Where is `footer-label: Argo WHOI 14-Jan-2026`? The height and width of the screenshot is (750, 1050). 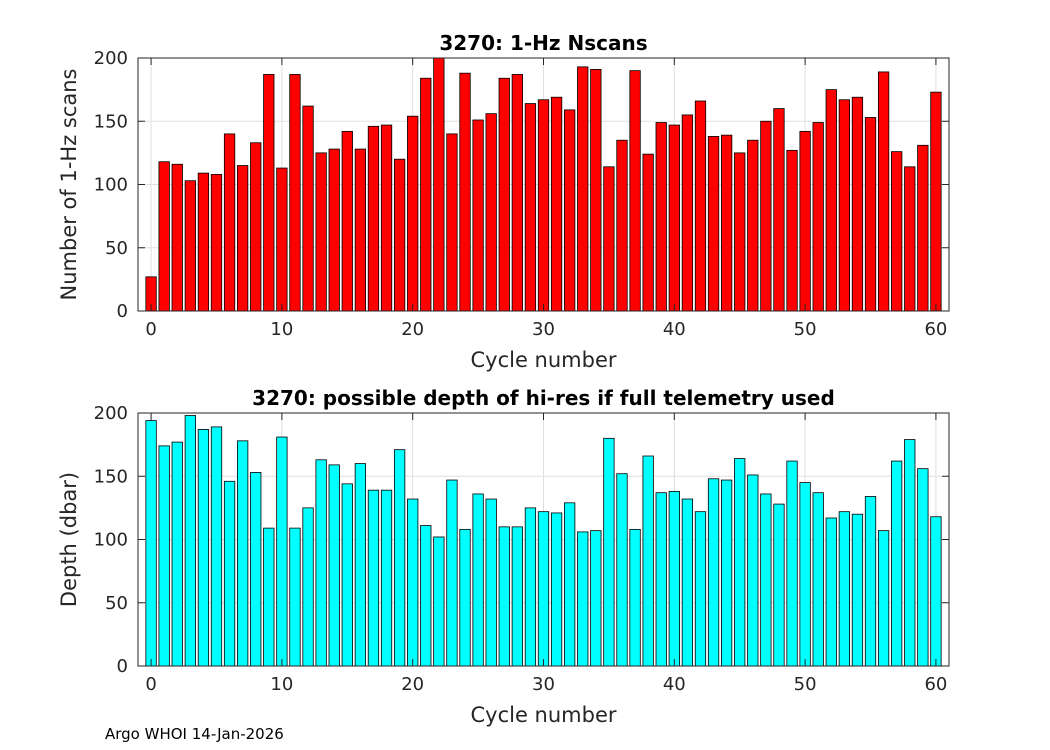
footer-label: Argo WHOI 14-Jan-2026 is located at coordinates (194, 734).